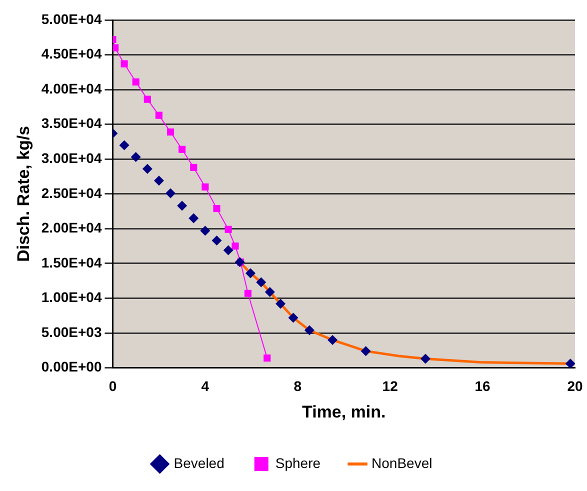  I want to click on x-tick-label: 8, so click(298, 386).